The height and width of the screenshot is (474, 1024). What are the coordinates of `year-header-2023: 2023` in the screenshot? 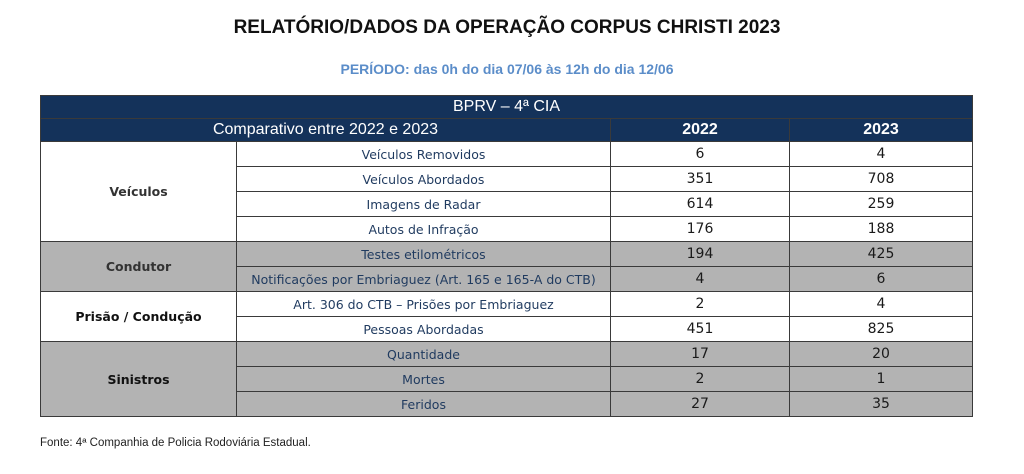 It's located at (881, 130).